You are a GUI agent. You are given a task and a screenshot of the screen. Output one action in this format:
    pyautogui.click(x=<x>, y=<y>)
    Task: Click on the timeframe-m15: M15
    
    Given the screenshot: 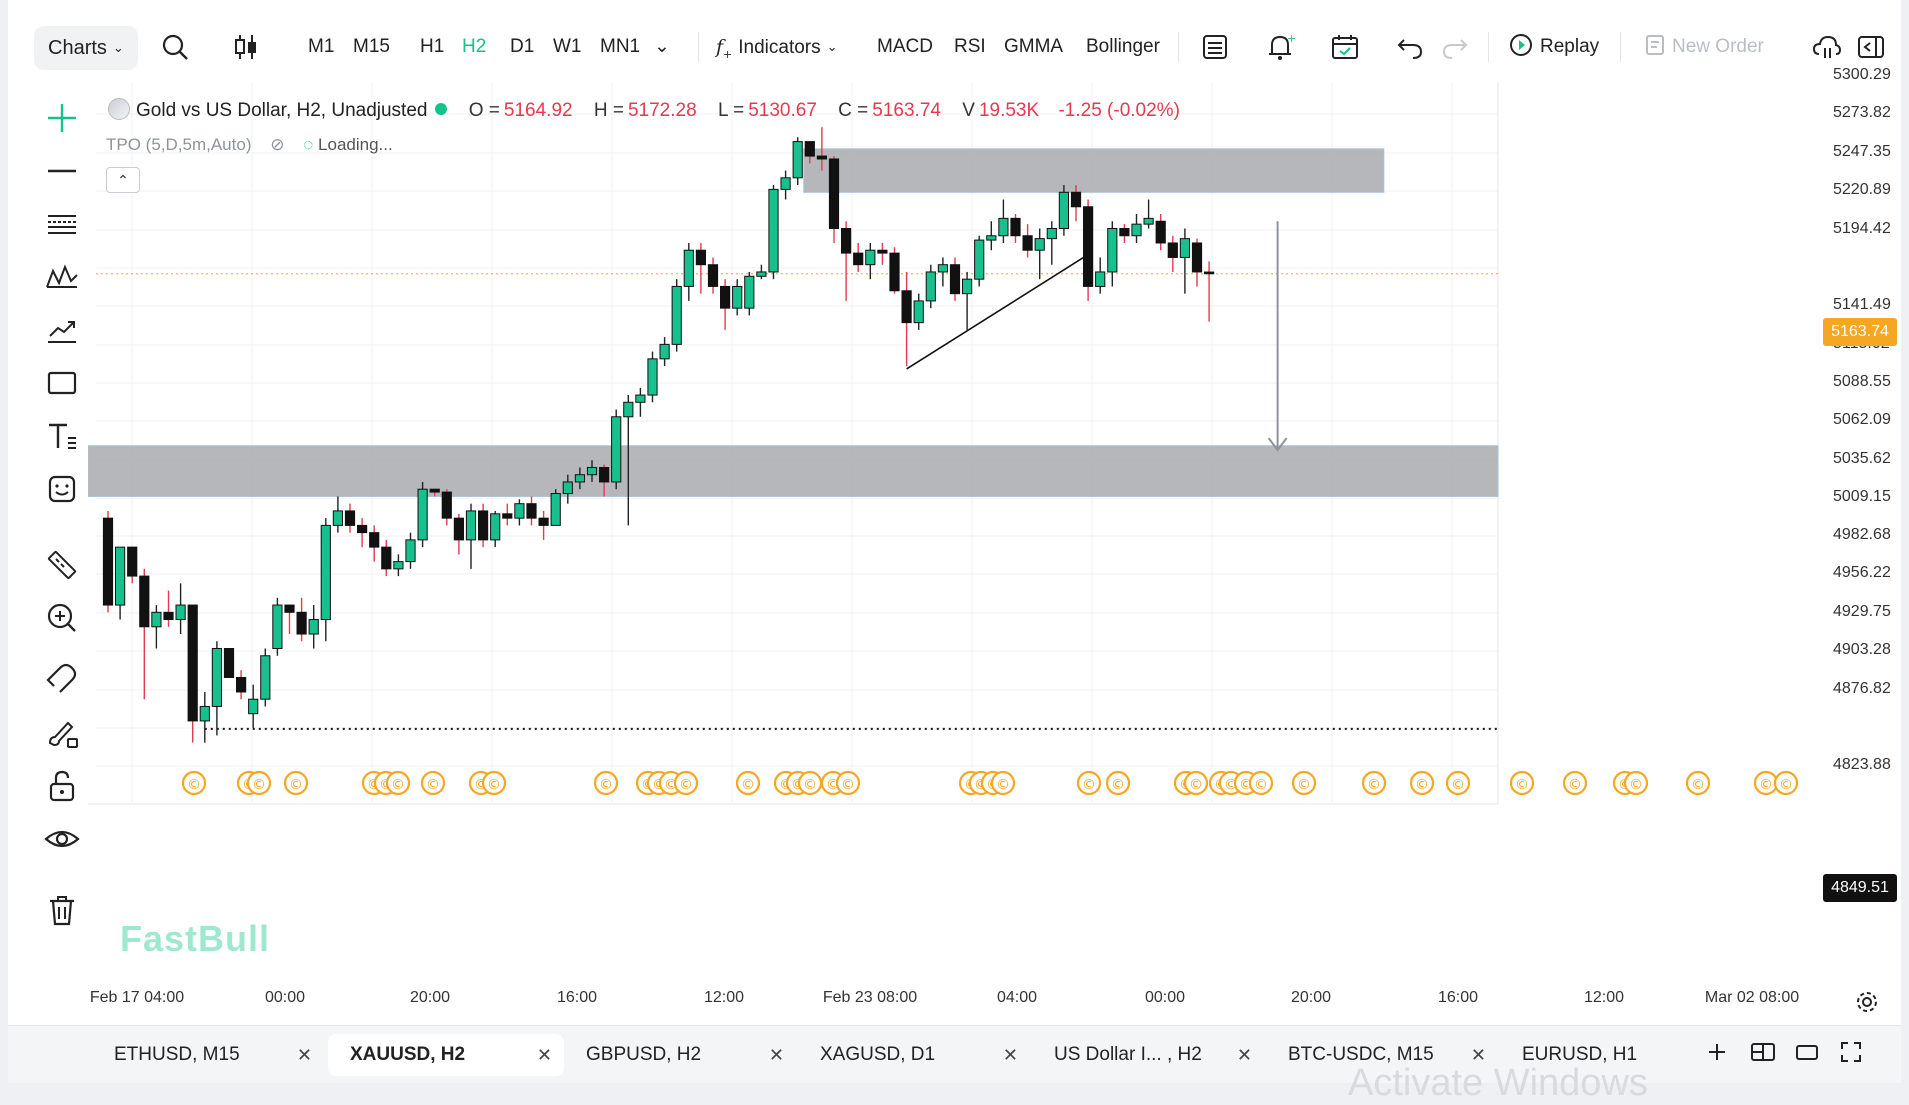 What is the action you would take?
    pyautogui.click(x=371, y=46)
    